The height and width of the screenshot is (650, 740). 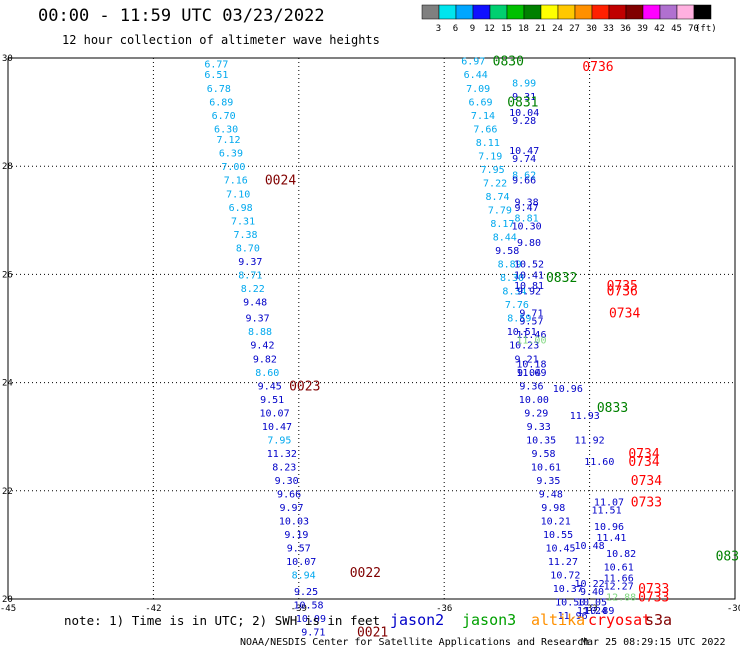 I want to click on swh-value: 8.34, so click(x=514, y=292).